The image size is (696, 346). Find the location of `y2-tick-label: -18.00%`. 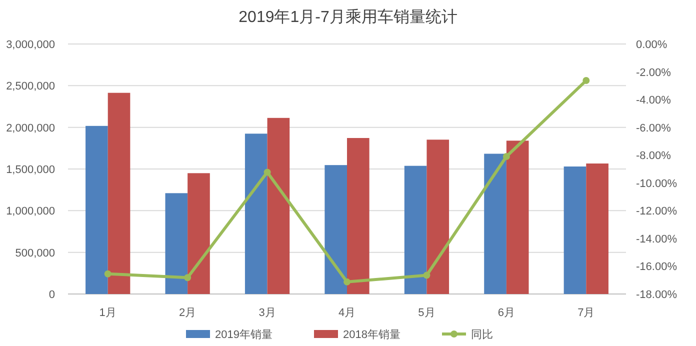

y2-tick-label: -18.00% is located at coordinates (657, 295).